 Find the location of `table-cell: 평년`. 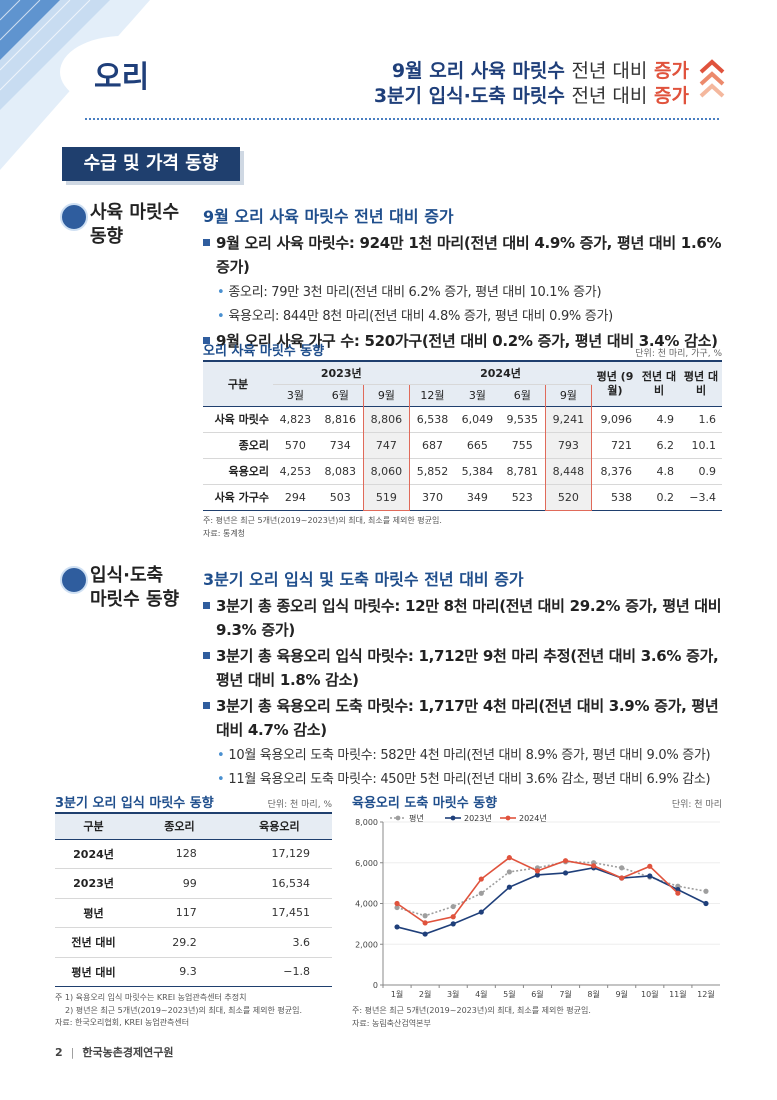

table-cell: 평년 is located at coordinates (93, 913).